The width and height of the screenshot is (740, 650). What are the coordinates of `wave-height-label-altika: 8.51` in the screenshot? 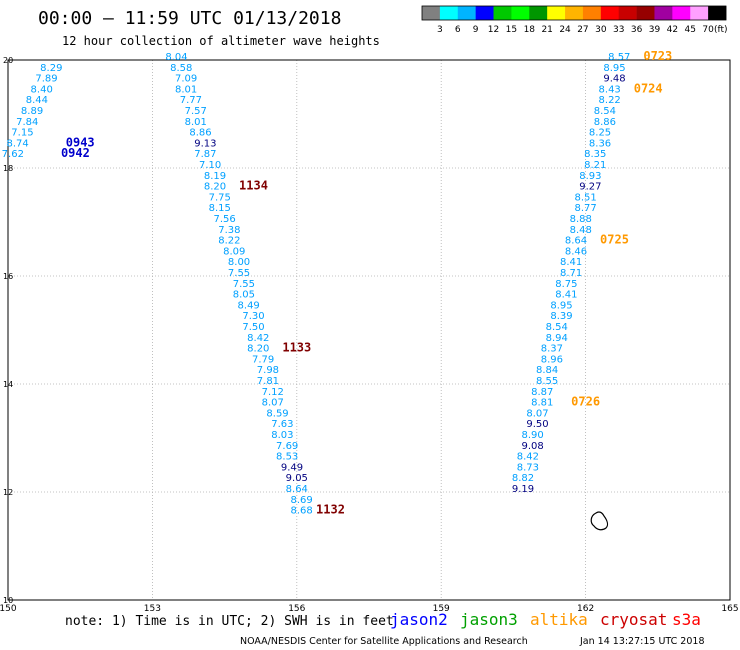 It's located at (585, 197).